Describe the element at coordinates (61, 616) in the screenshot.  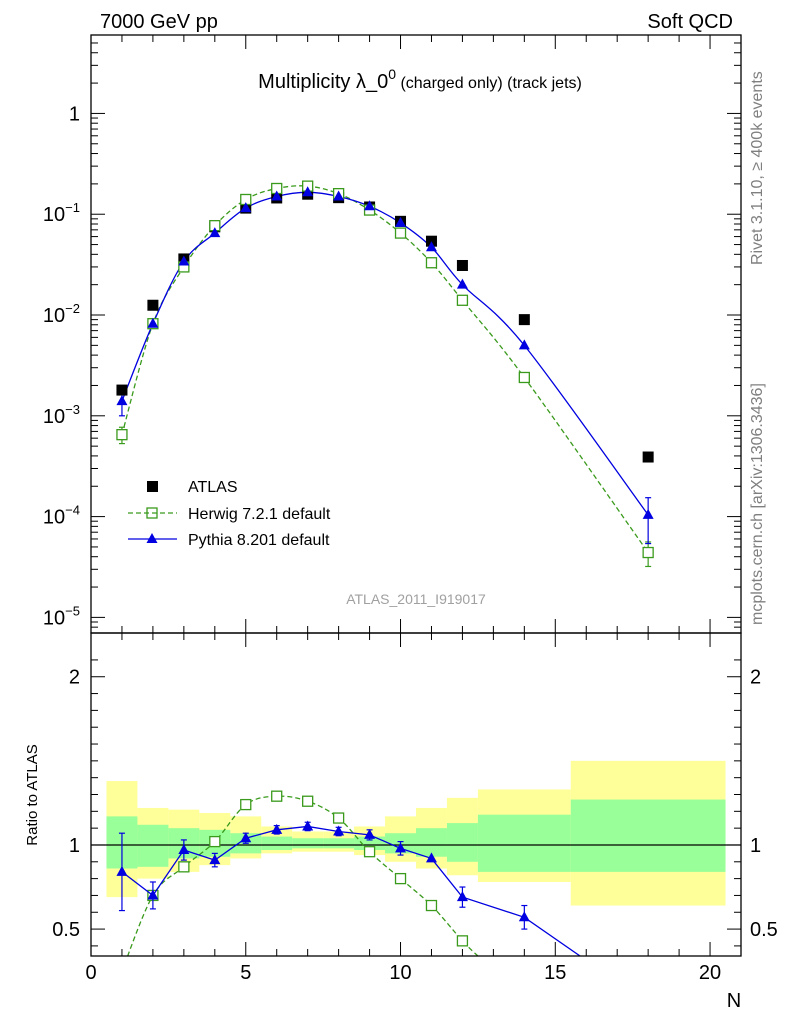
I see `y-tick-label: 10⁻⁵` at that location.